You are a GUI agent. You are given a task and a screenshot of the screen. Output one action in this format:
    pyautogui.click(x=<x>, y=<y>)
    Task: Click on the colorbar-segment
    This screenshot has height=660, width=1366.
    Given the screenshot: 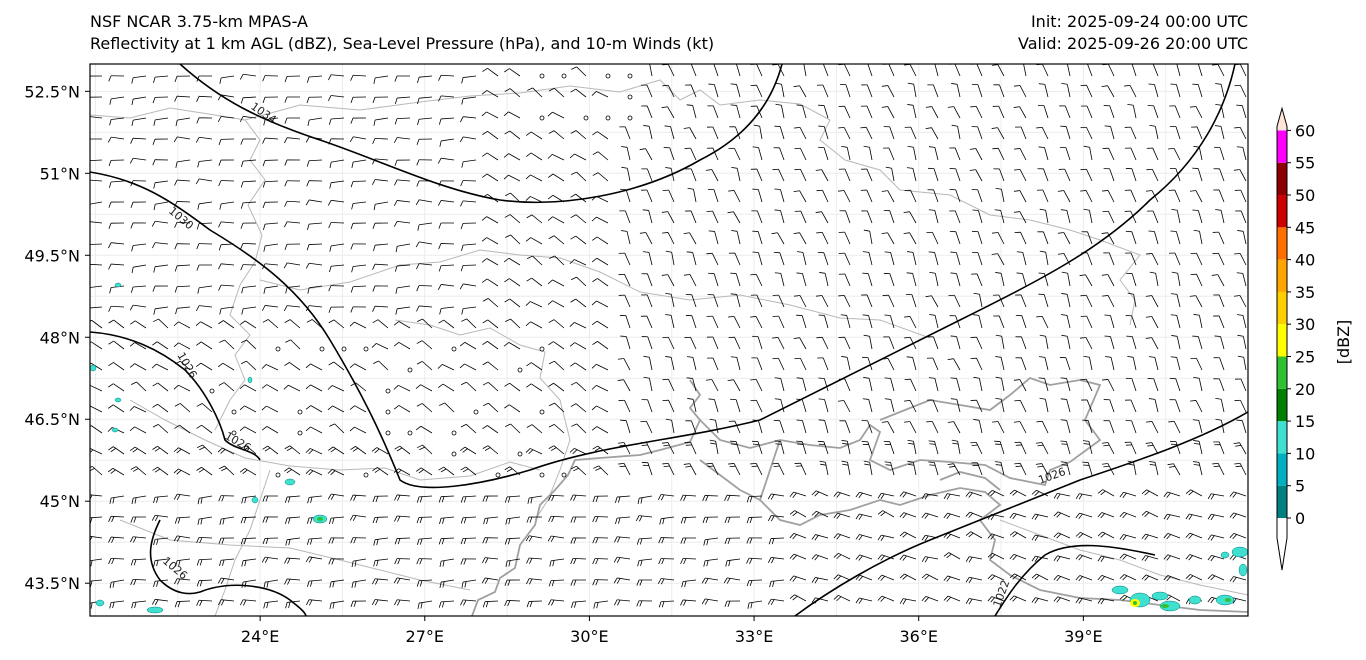 What is the action you would take?
    pyautogui.click(x=1282, y=340)
    